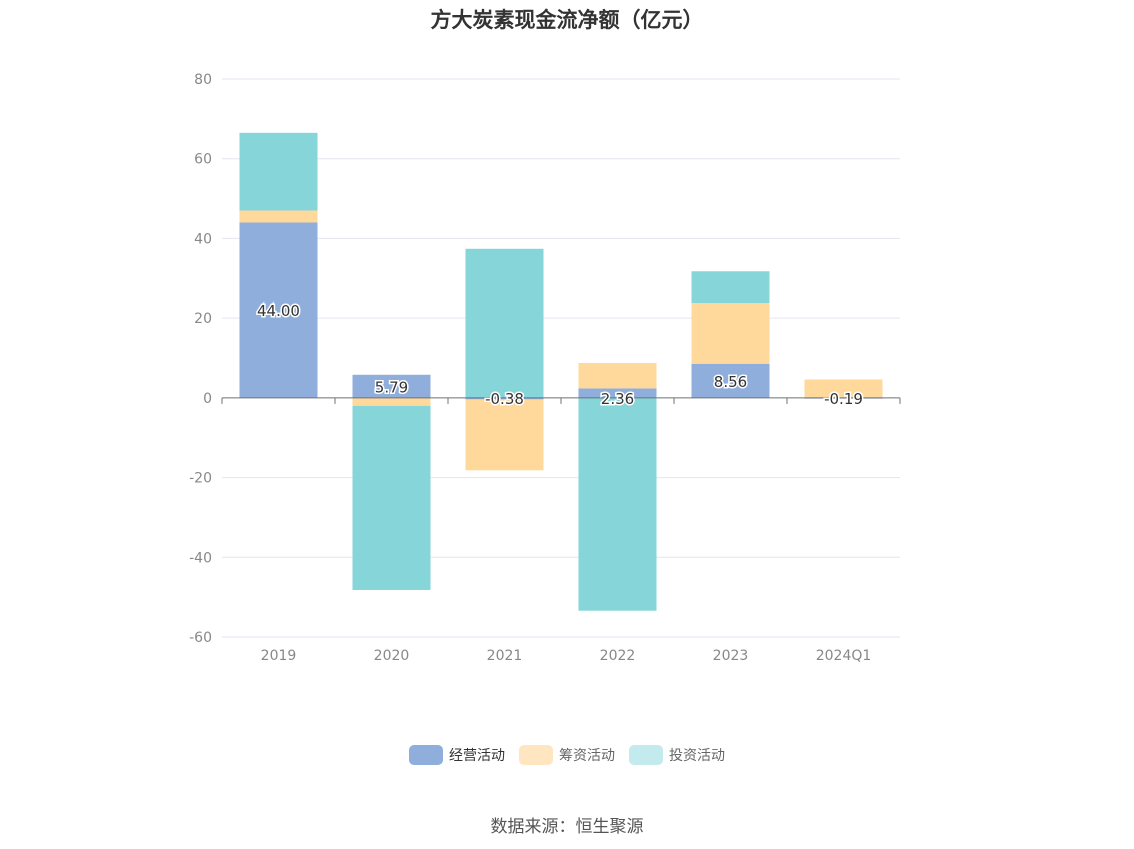 The width and height of the screenshot is (1134, 849). I want to click on data-label: 44.00, so click(278, 311).